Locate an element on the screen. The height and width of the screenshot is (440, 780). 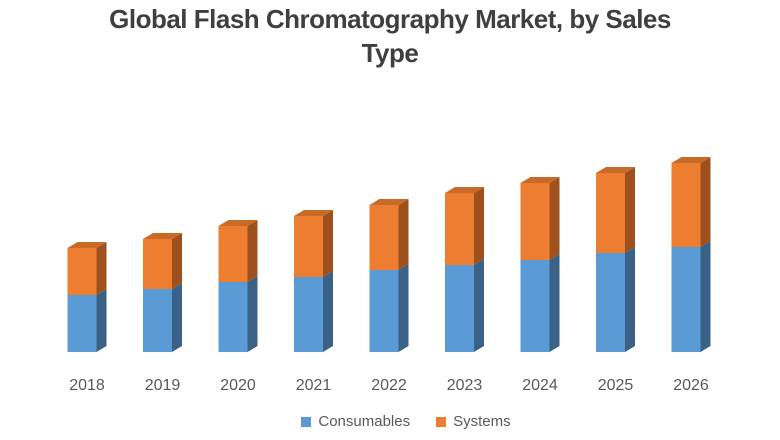
x-axis-label-2021: 2021 is located at coordinates (314, 385).